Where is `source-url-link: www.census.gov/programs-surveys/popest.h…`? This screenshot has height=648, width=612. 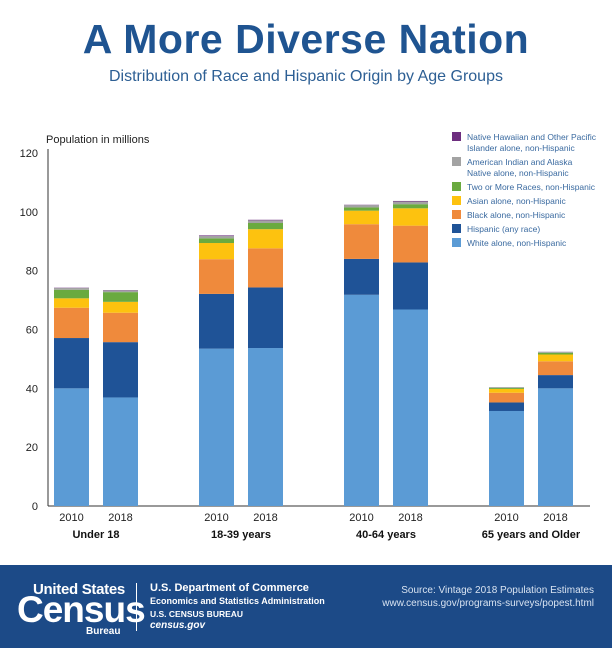
source-url-link: www.census.gov/programs-surveys/popest.h… is located at coordinates (488, 603).